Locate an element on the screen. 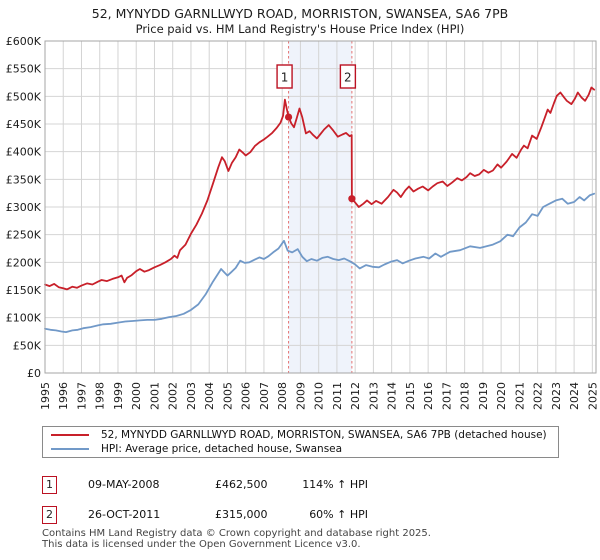 The height and width of the screenshot is (560, 600). x-tick-label: 2008 is located at coordinates (282, 396).